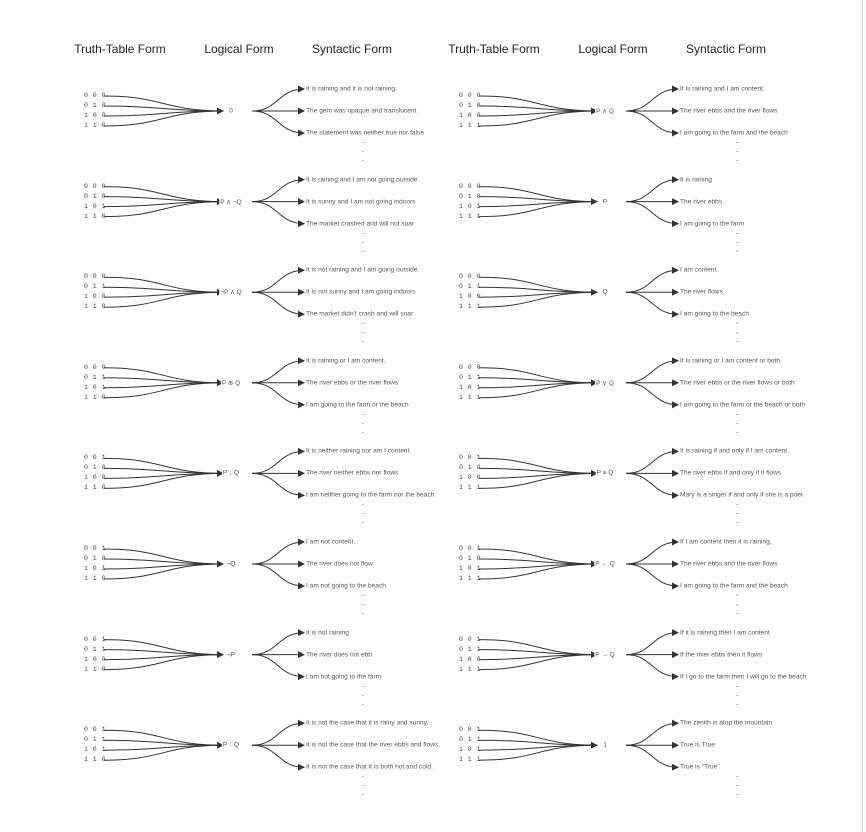 The height and width of the screenshot is (832, 866). Describe the element at coordinates (365, 133) in the screenshot. I see `syntactic-sentence: The statement was neither true nor false` at that location.